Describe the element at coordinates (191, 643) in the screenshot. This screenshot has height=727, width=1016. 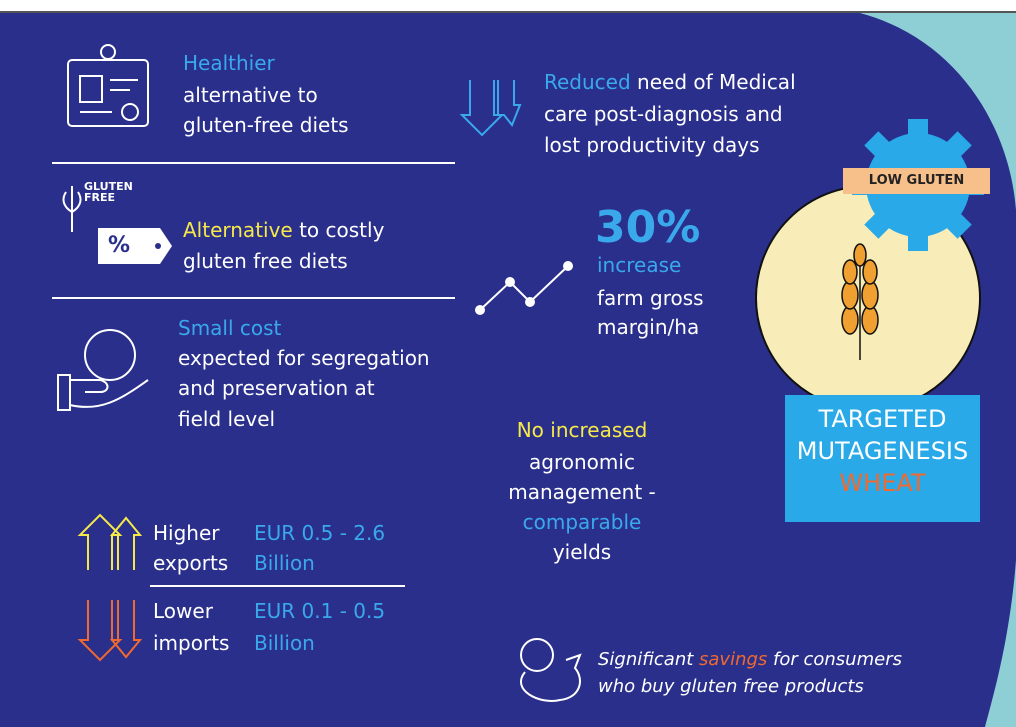
I see `trade-label: imports` at that location.